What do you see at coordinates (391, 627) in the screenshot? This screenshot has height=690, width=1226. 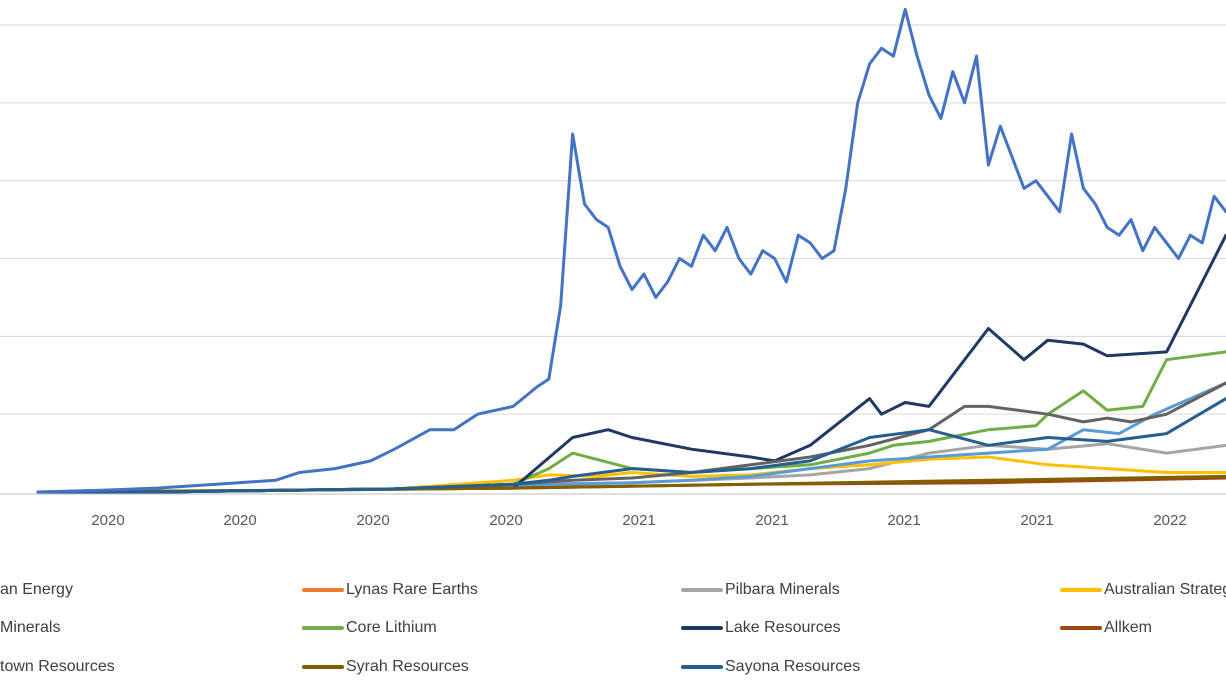 I see `legend-label: Core Lithium` at bounding box center [391, 627].